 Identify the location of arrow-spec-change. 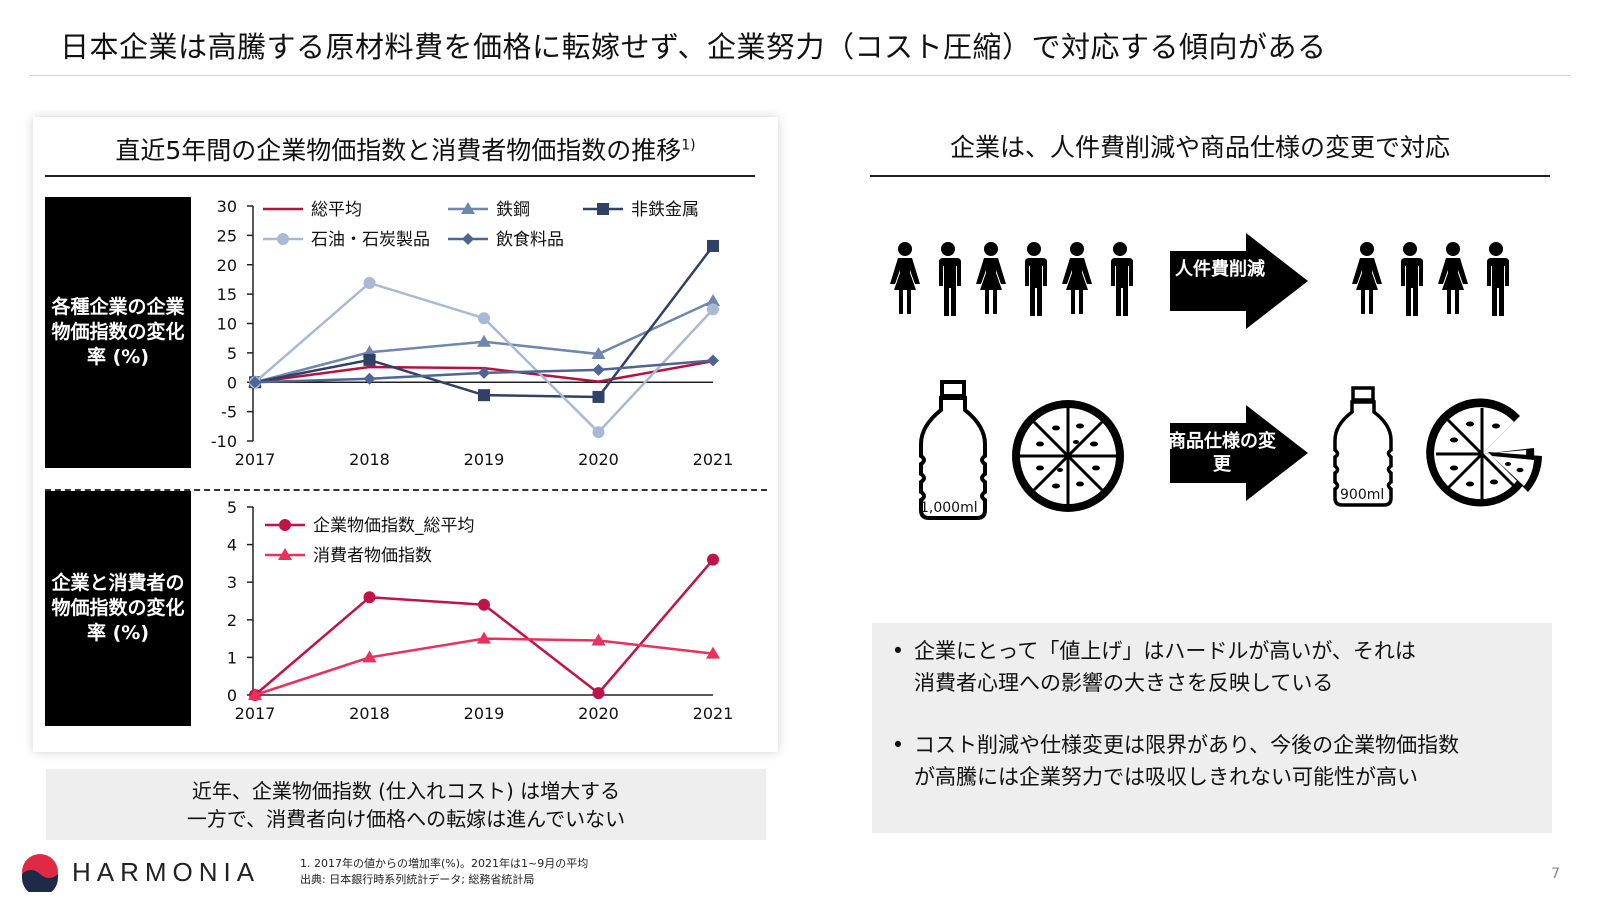
(1239, 453).